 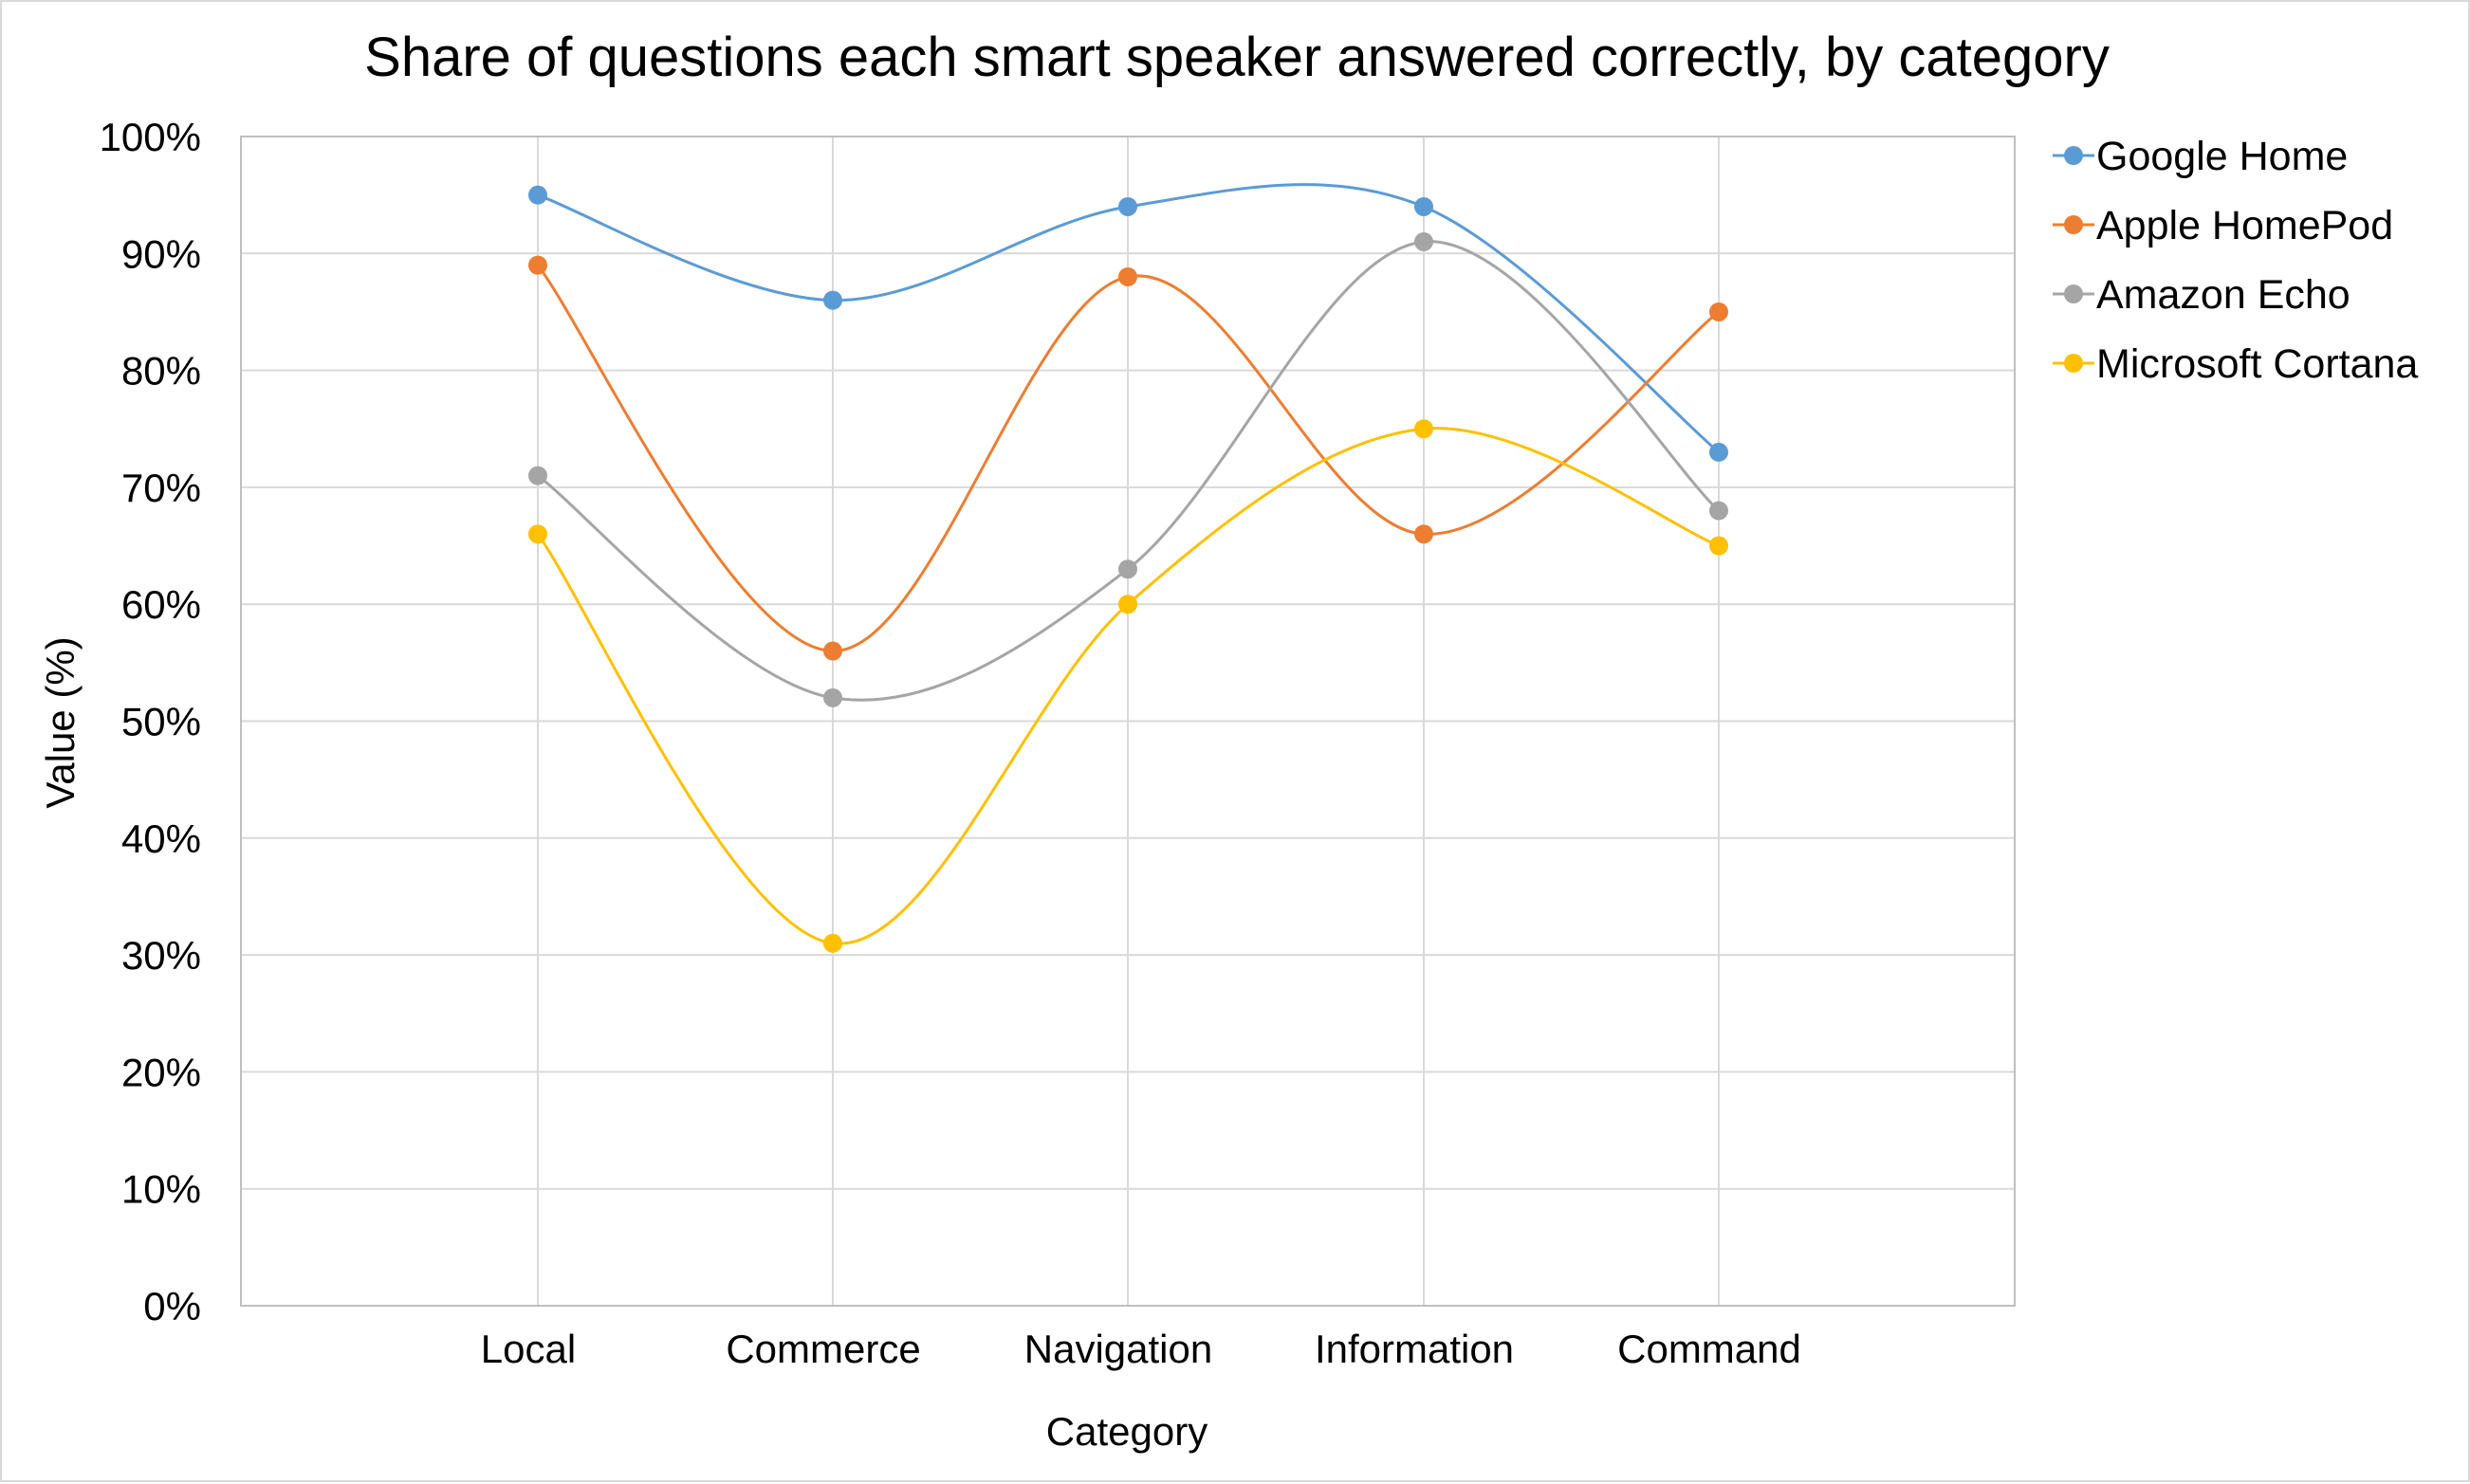 I want to click on legend-item-amazon-echo: Amazon Echo, so click(x=2201, y=295).